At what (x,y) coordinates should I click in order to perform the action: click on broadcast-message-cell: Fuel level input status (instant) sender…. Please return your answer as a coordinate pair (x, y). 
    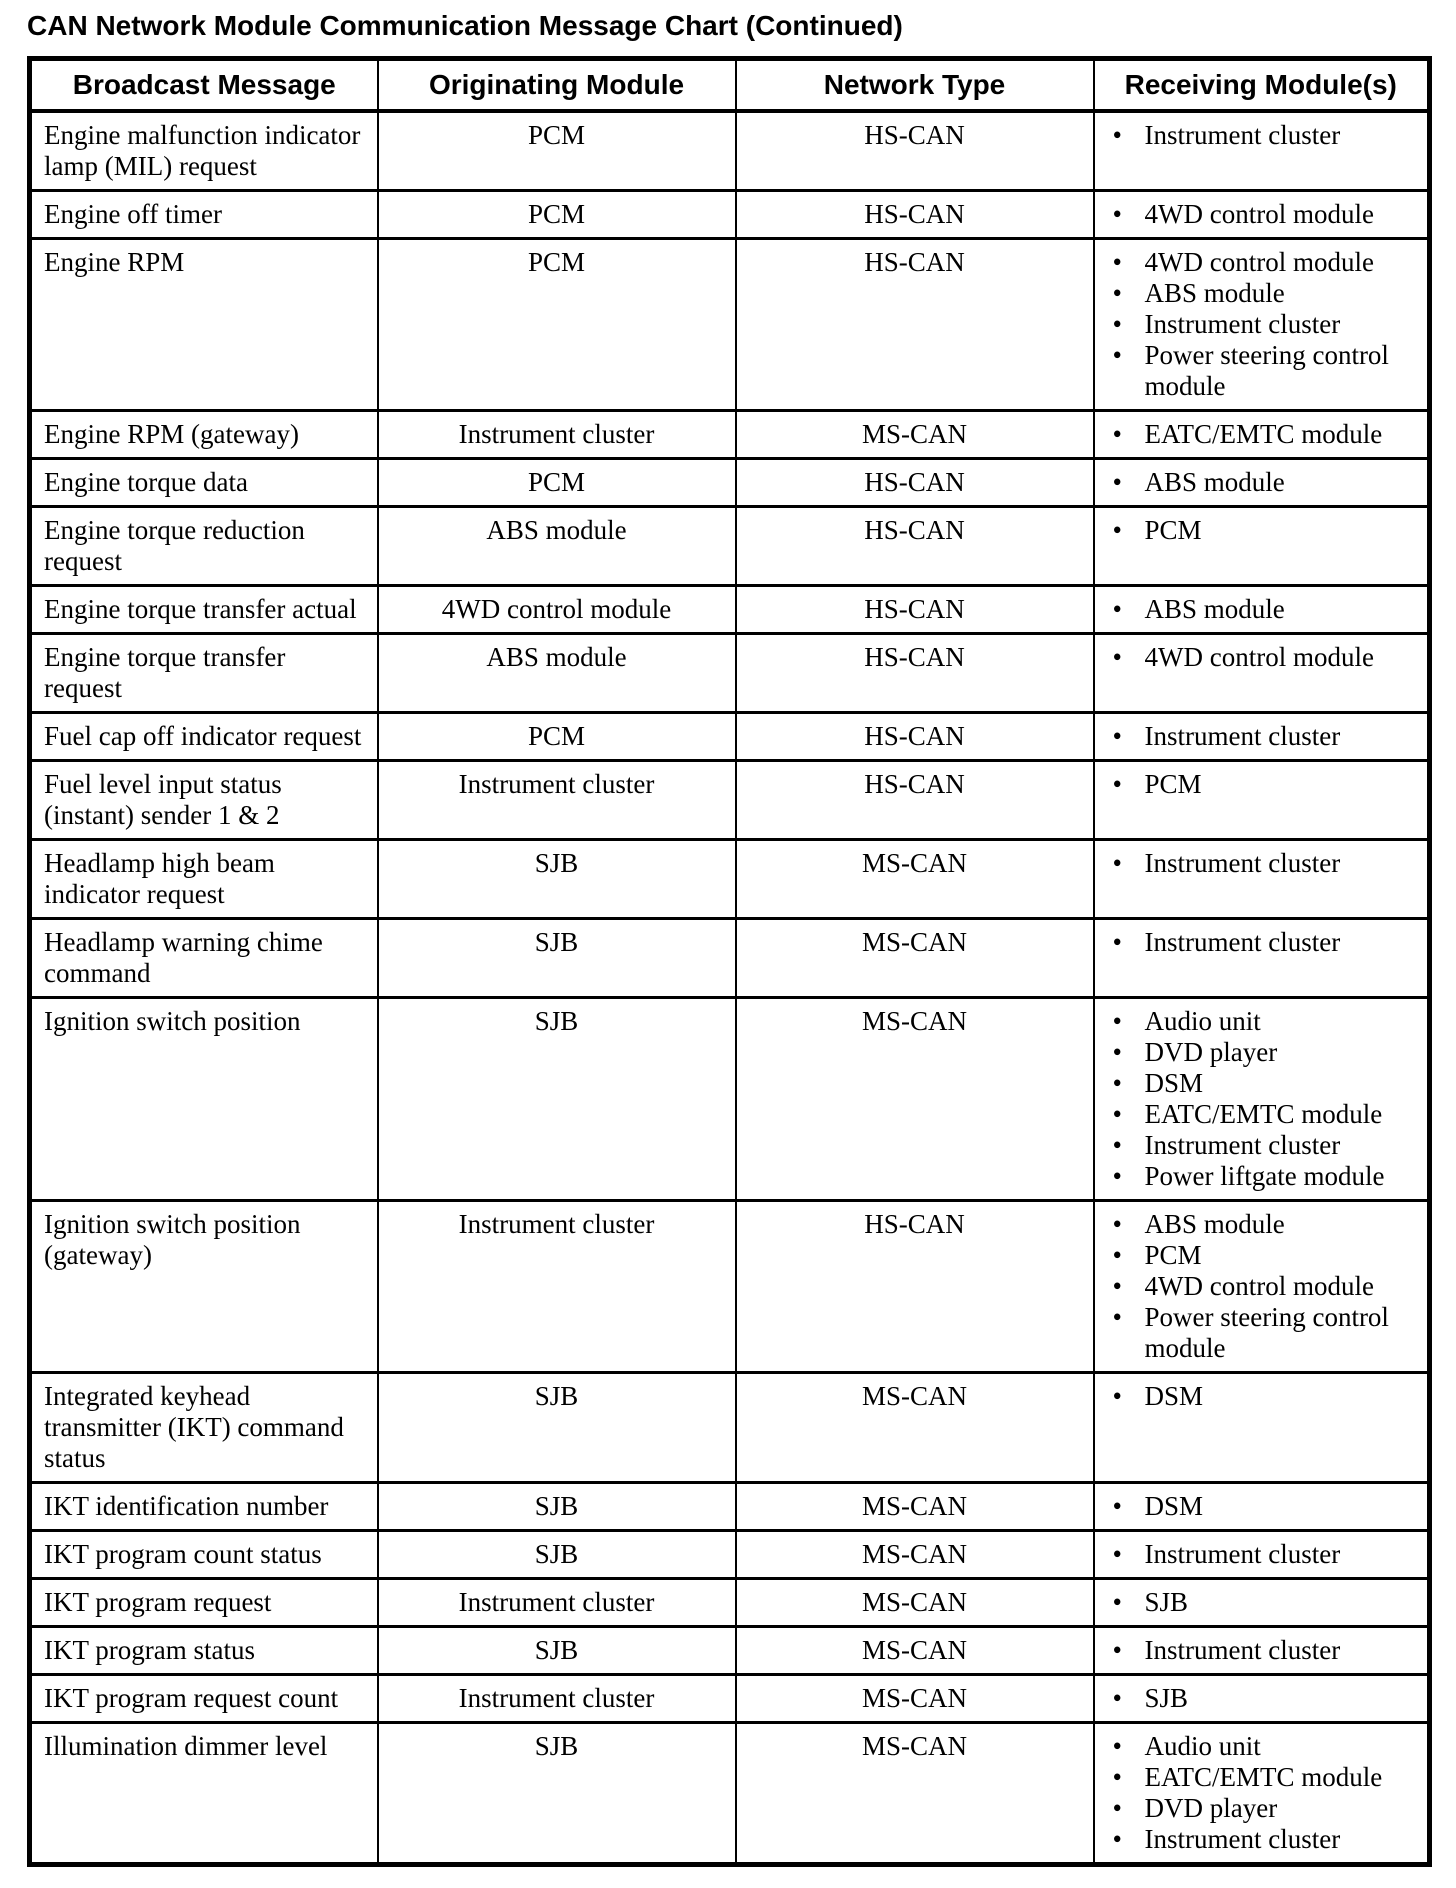
    Looking at the image, I should click on (203, 800).